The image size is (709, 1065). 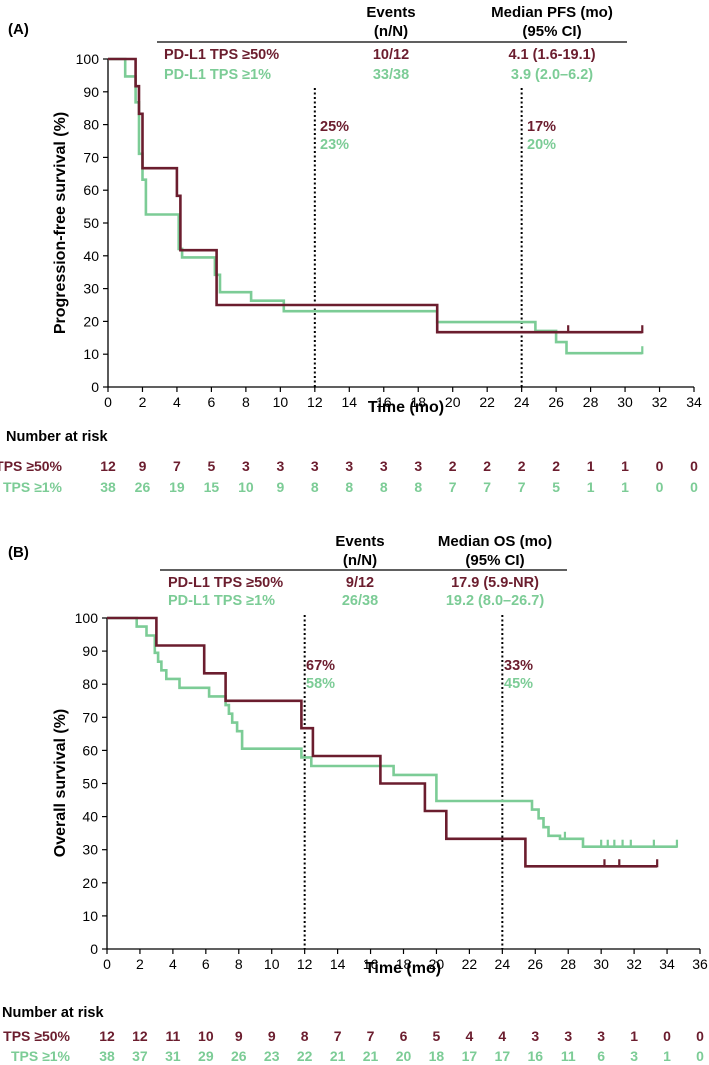 What do you see at coordinates (360, 560) in the screenshot?
I see `panel-b-events-header-l2: (n/N)` at bounding box center [360, 560].